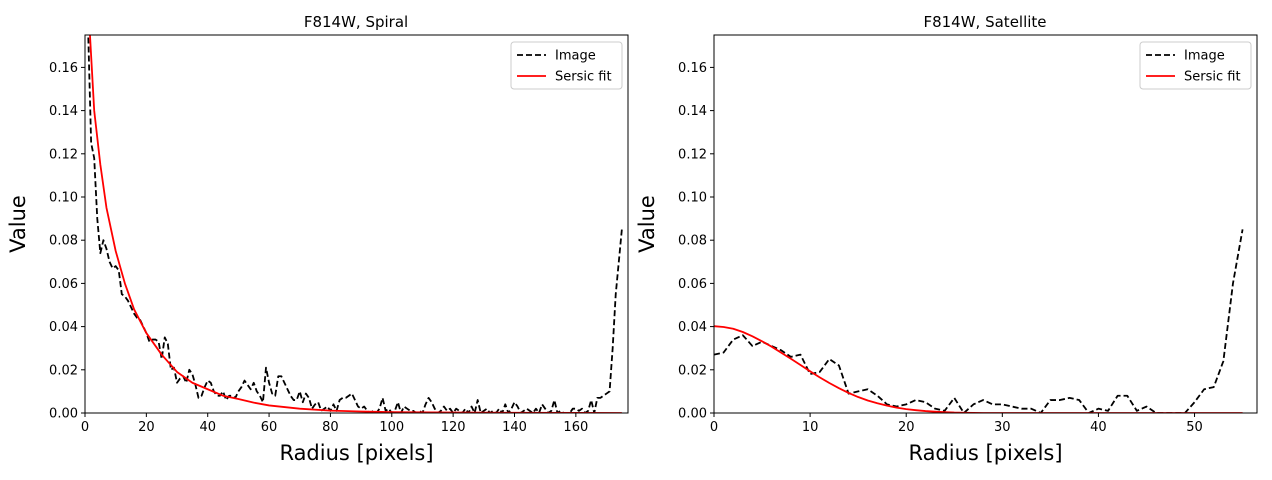  What do you see at coordinates (984, 22) in the screenshot?
I see `chart-title: F814W, Satellite` at bounding box center [984, 22].